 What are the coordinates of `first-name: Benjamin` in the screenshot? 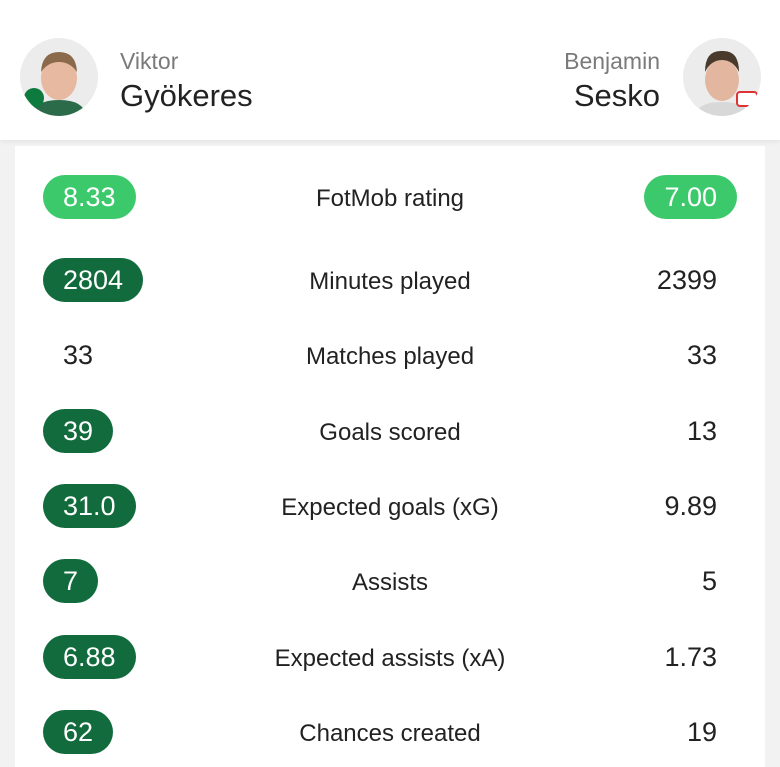 It's located at (612, 61).